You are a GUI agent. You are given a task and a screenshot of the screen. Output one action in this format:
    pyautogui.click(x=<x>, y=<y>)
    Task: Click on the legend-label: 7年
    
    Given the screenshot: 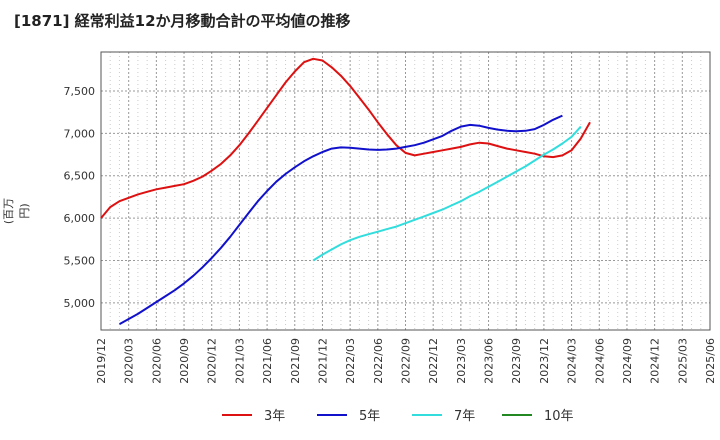 What is the action you would take?
    pyautogui.click(x=464, y=416)
    